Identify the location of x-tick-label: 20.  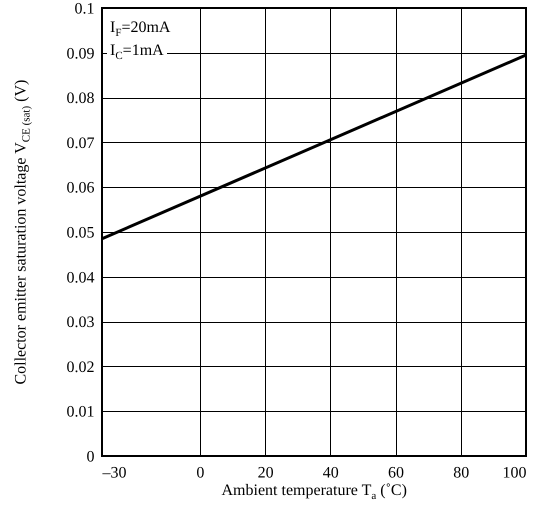
(266, 473).